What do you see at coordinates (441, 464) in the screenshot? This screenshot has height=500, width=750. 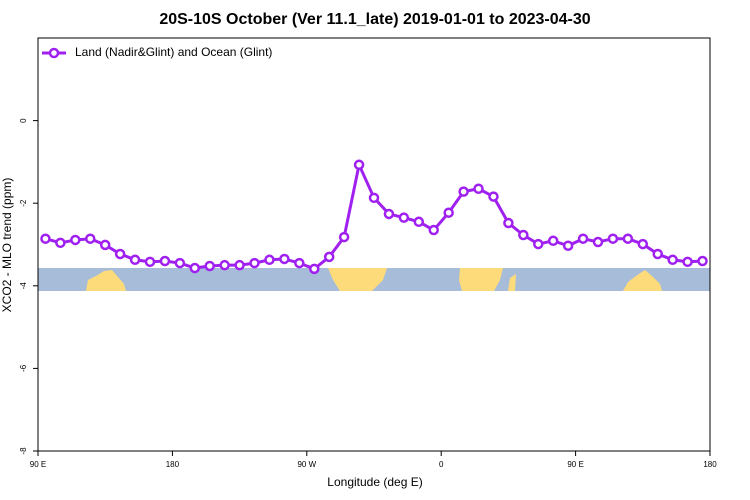 I see `x-tick-label: 0` at bounding box center [441, 464].